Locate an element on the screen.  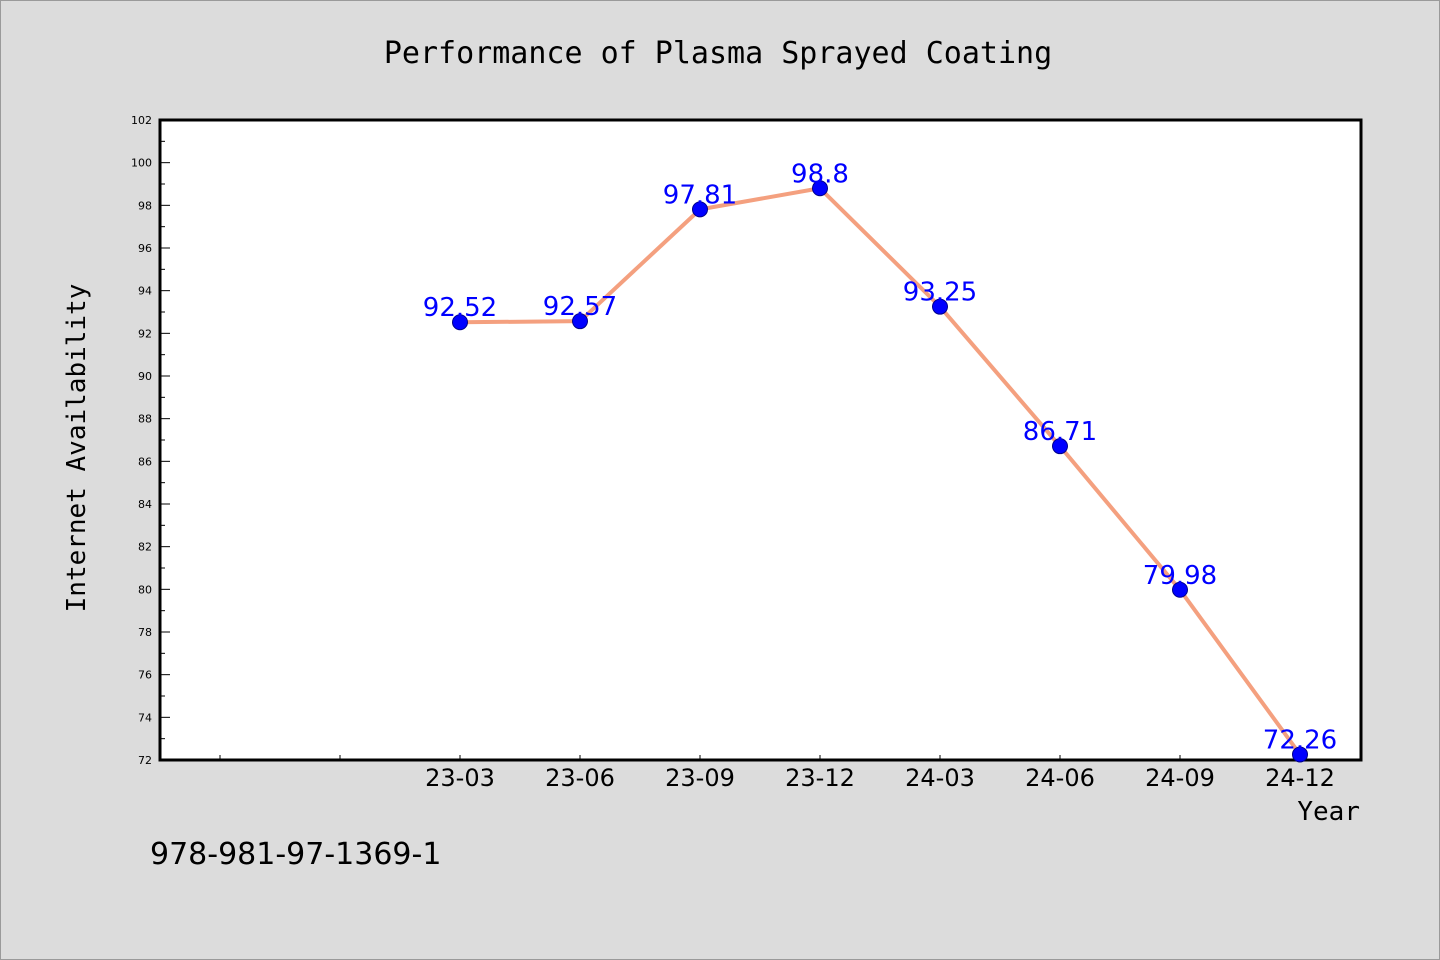
y-tick-label: 90 is located at coordinates (145, 376).